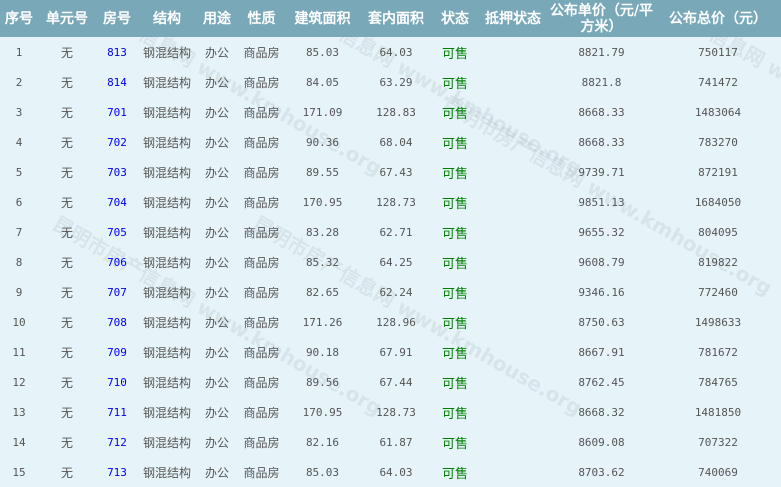  I want to click on cell-room: 709, so click(117, 352).